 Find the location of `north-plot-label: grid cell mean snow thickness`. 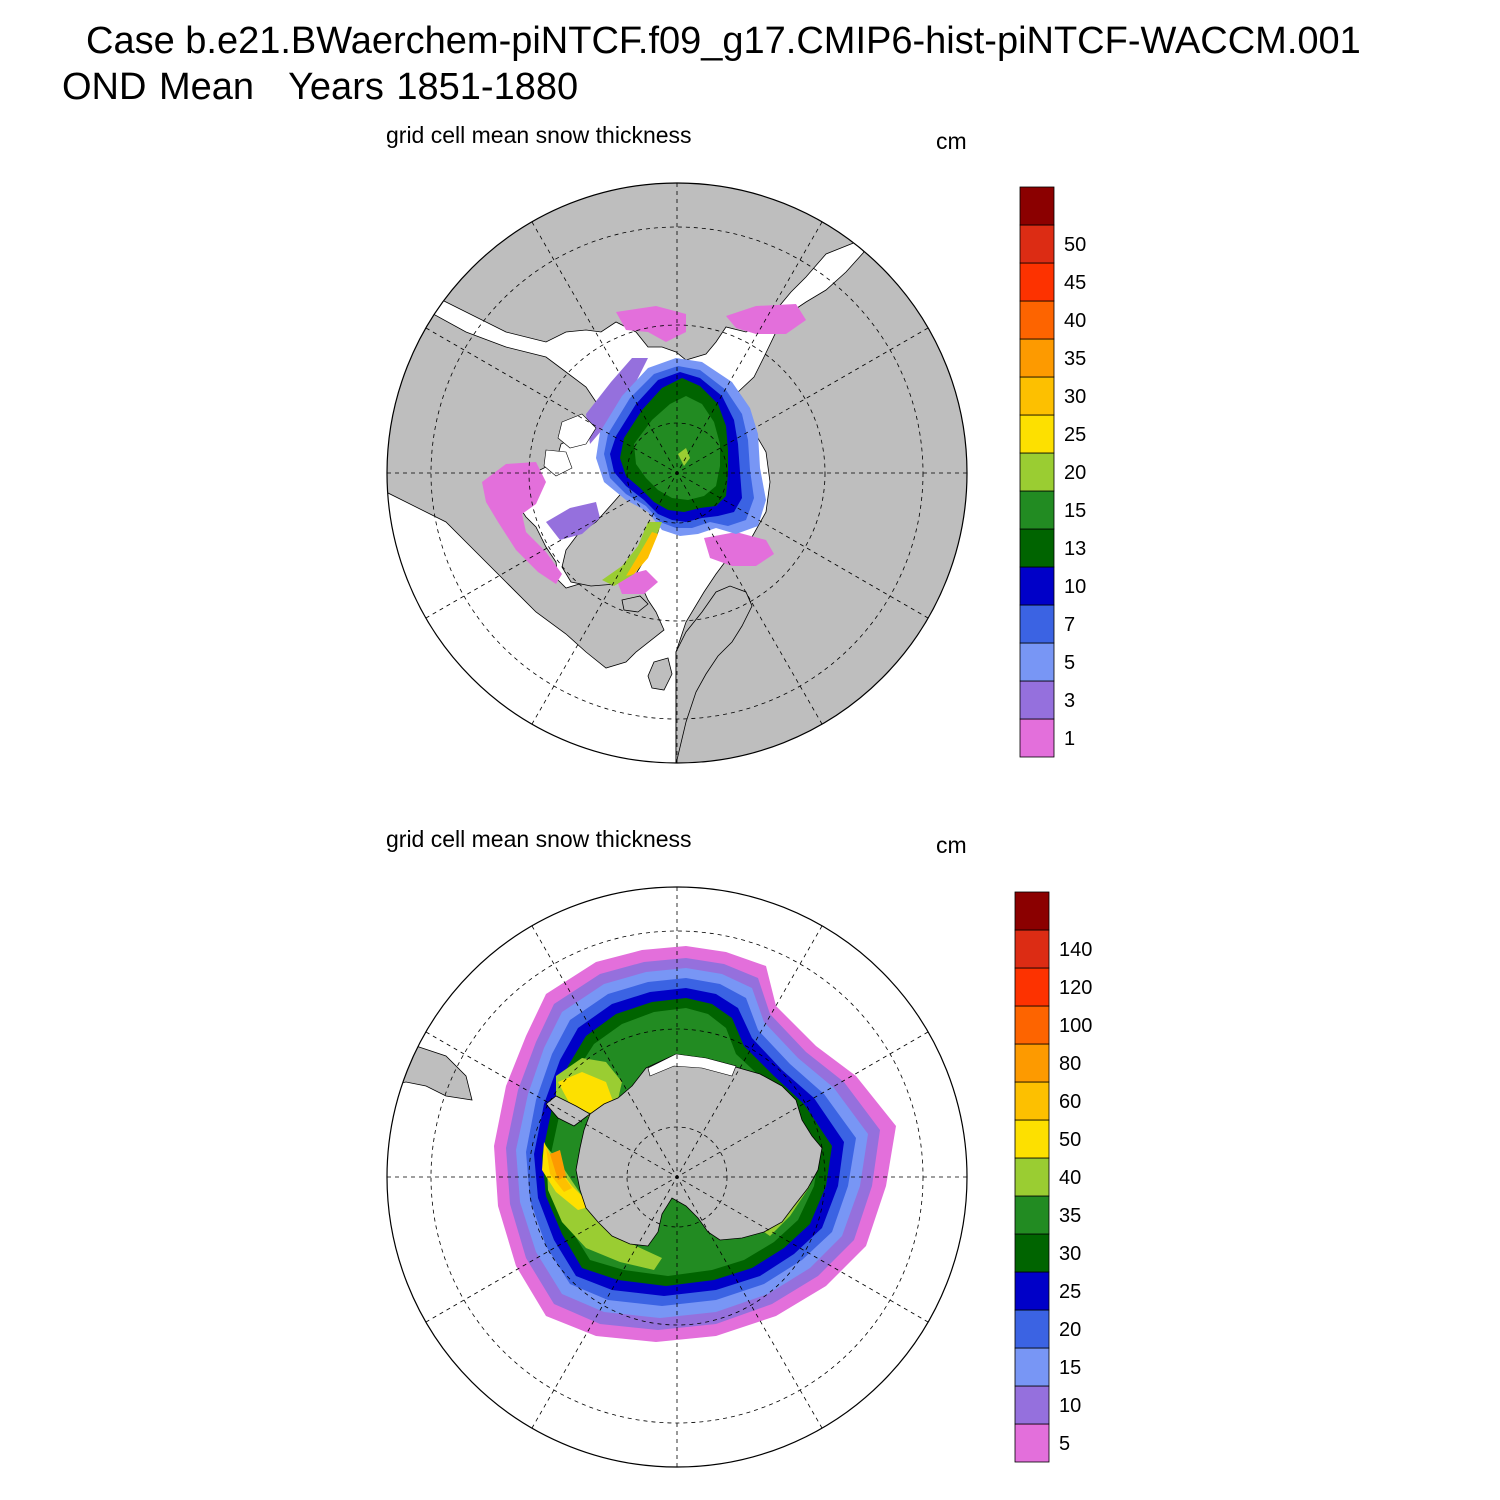

north-plot-label: grid cell mean snow thickness is located at coordinates (539, 135).